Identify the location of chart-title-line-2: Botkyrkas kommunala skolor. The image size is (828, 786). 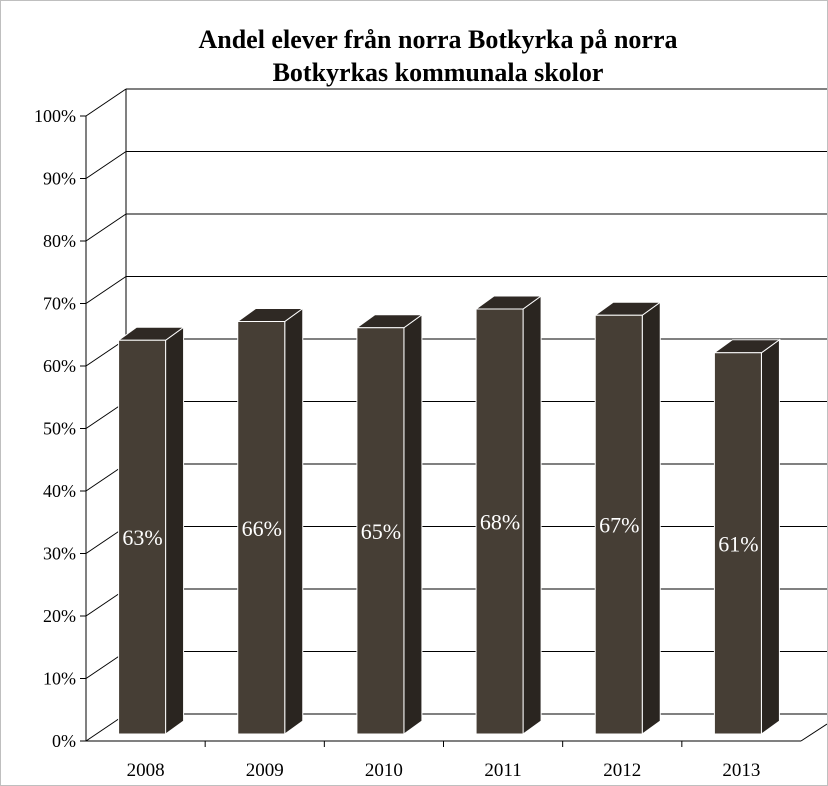
(438, 72).